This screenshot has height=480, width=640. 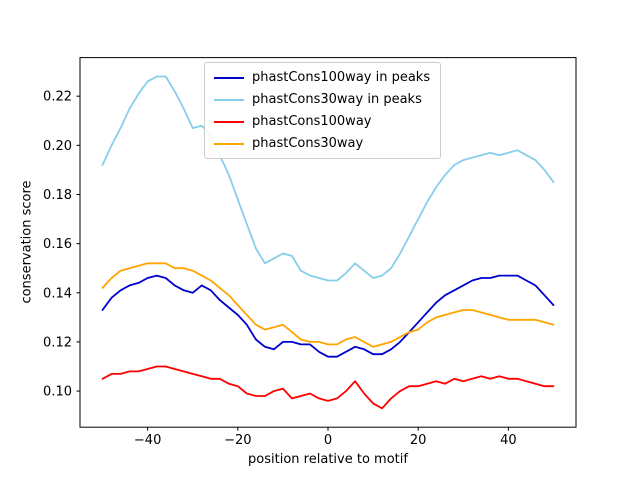 I want to click on legend-item: phastCons100way, so click(x=322, y=121).